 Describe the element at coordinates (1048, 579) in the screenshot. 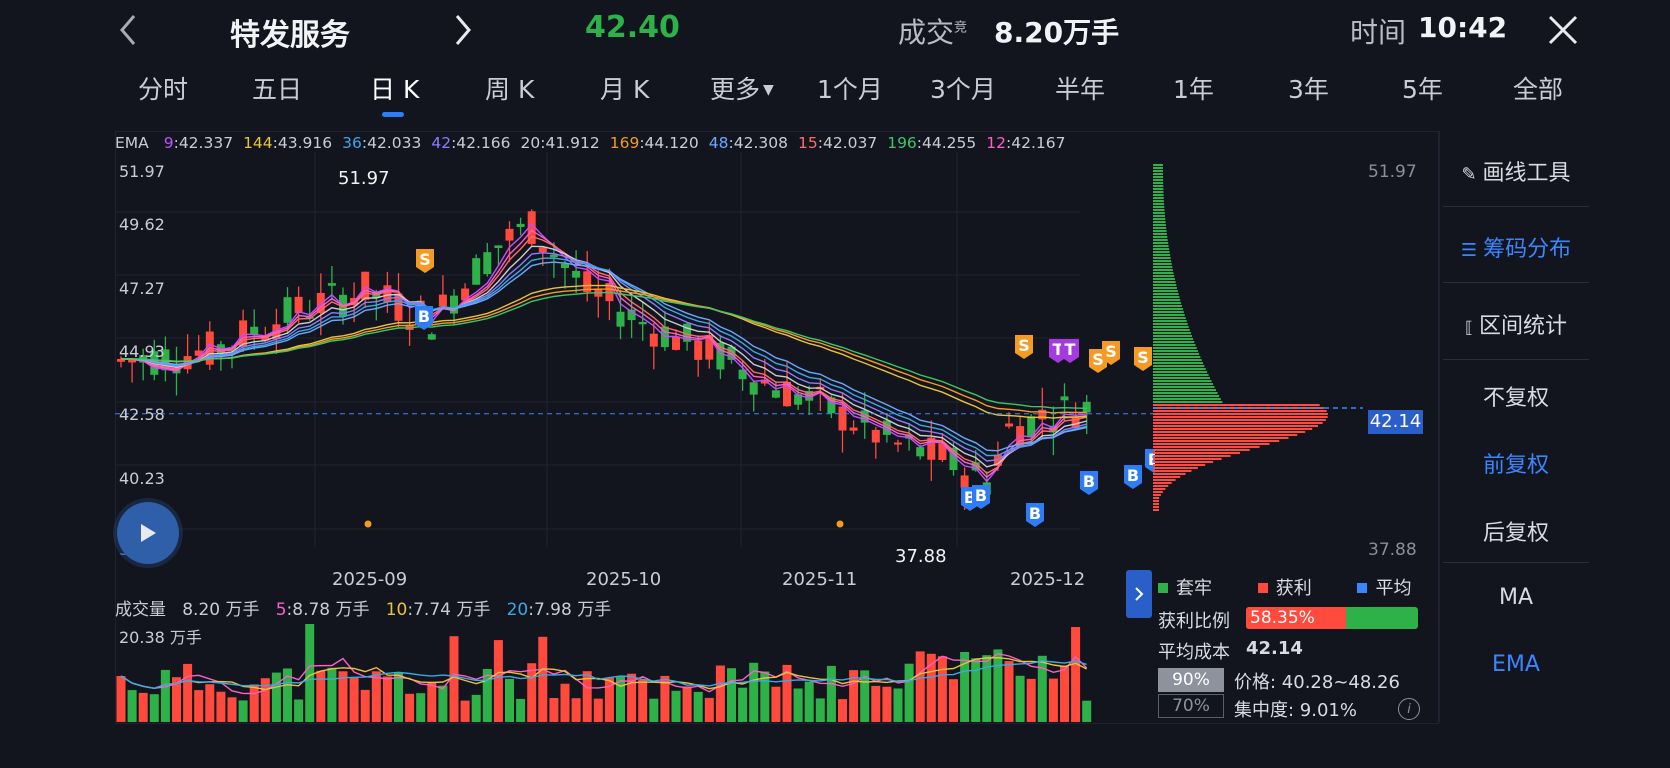

I see `x-label-dec: 2025-12` at that location.